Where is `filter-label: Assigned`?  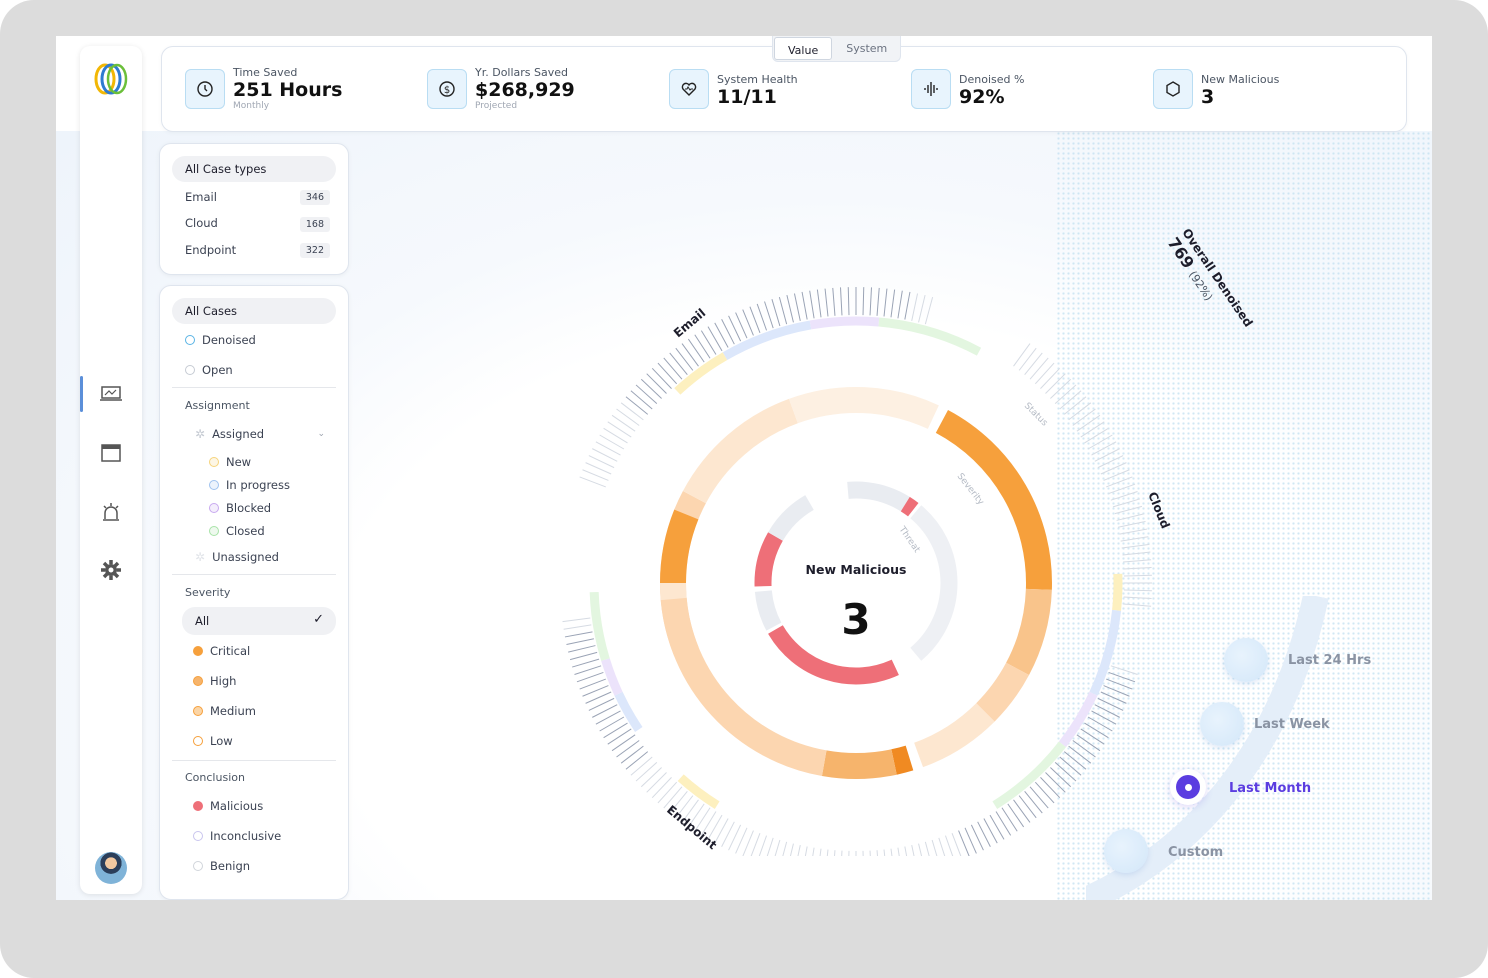 filter-label: Assigned is located at coordinates (238, 434).